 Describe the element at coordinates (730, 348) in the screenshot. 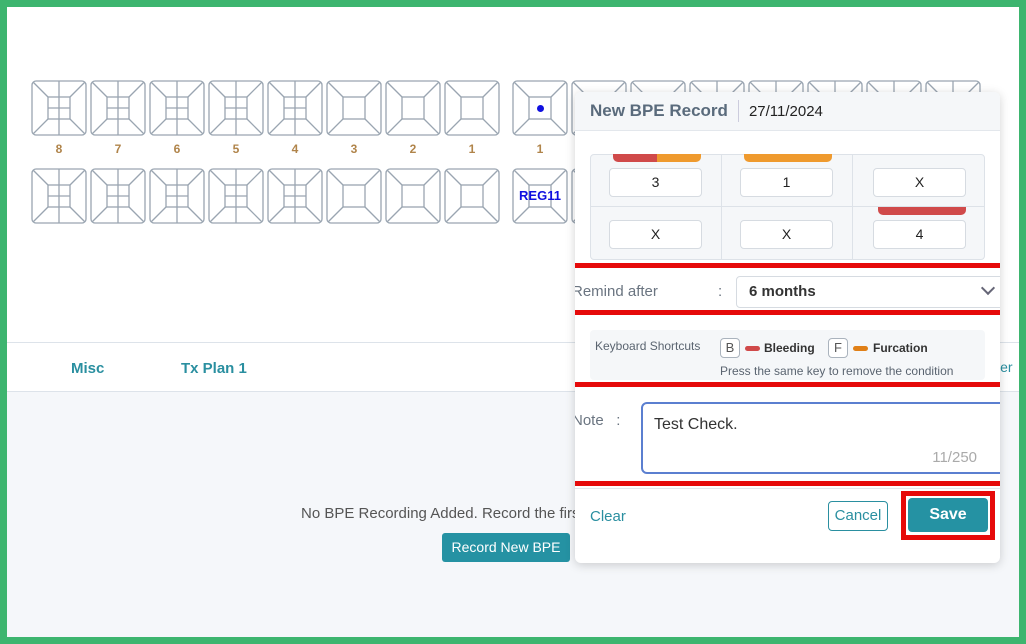

I see `key-b: B` at that location.